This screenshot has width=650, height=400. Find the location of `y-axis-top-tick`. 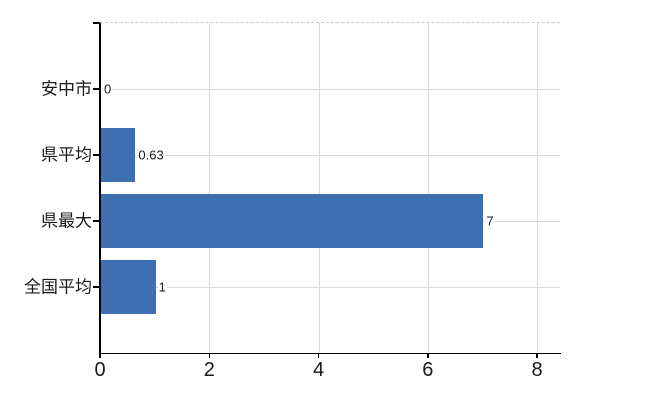

y-axis-top-tick is located at coordinates (96, 23).